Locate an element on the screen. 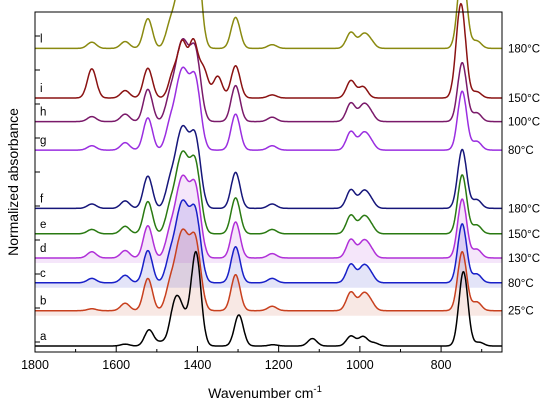 This screenshot has height=407, width=550. trace-letter-f: f is located at coordinates (42, 199).